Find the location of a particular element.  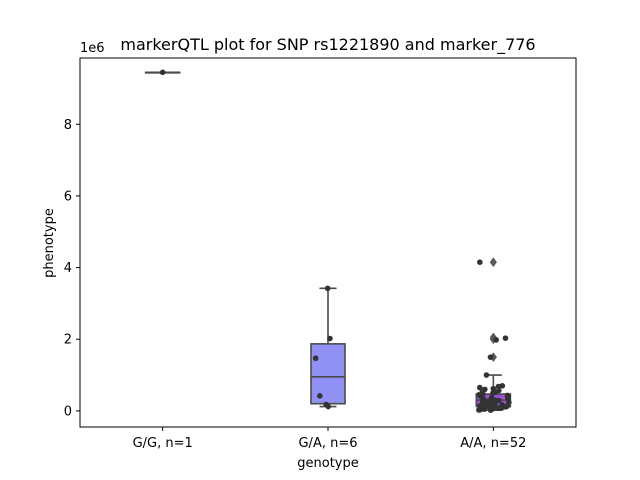

y-tick-label: 6 is located at coordinates (68, 196).